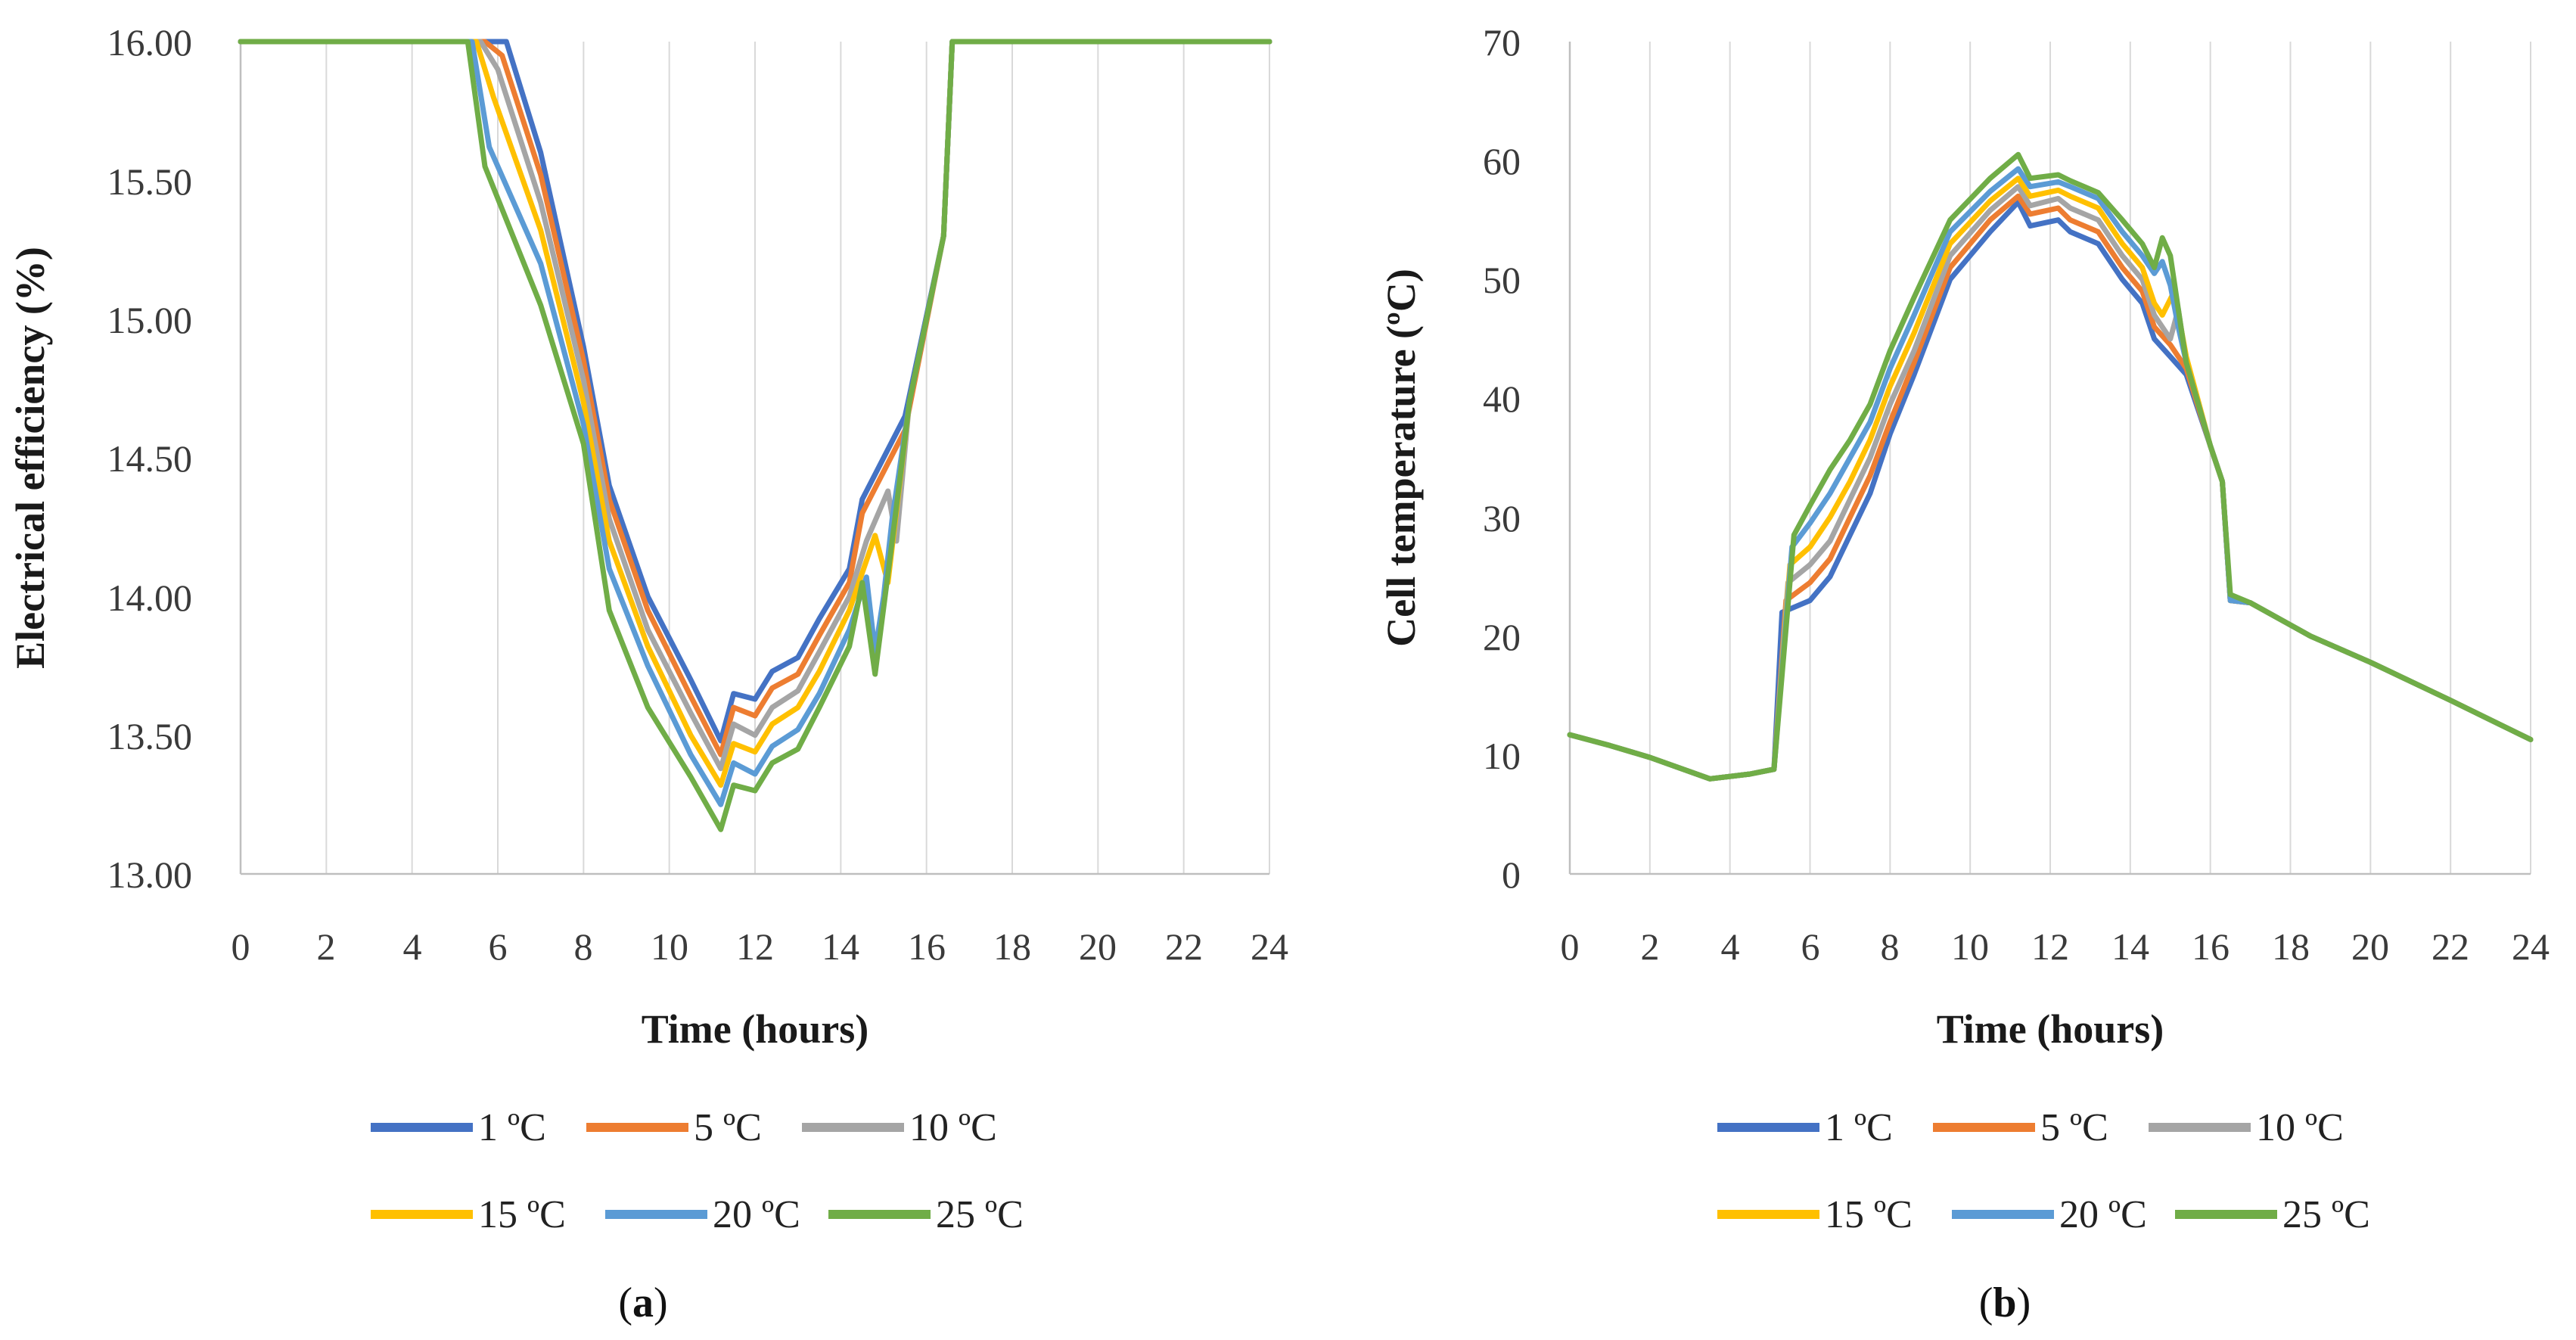 Image resolution: width=2576 pixels, height=1340 pixels. Describe the element at coordinates (1502, 756) in the screenshot. I see `y-tick-label: 10` at that location.